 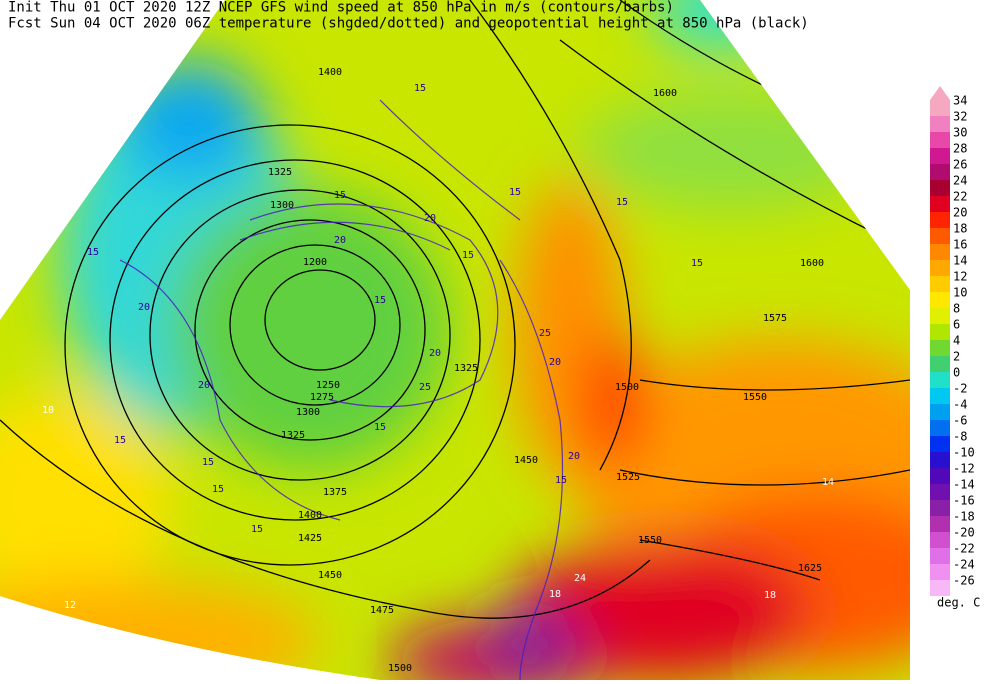 I want to click on colorbar-label: -8, so click(x=960, y=437).